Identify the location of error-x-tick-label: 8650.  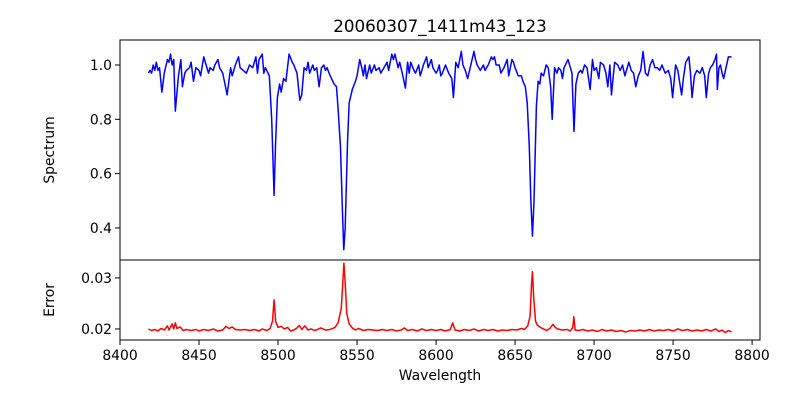
(514, 356).